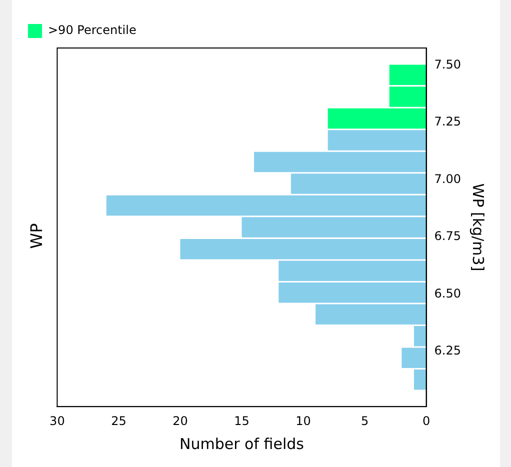 Image resolution: width=511 pixels, height=467 pixels. Describe the element at coordinates (57, 421) in the screenshot. I see `x-tick-label: 30` at that location.